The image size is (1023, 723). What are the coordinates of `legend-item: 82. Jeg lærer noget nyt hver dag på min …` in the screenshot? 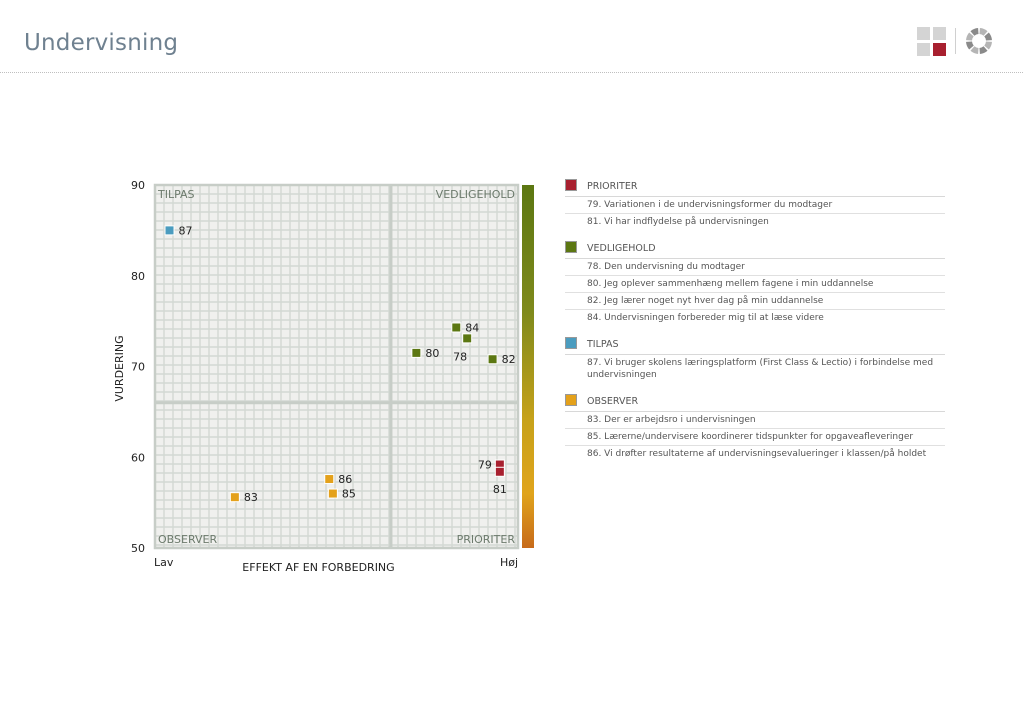 It's located at (755, 301).